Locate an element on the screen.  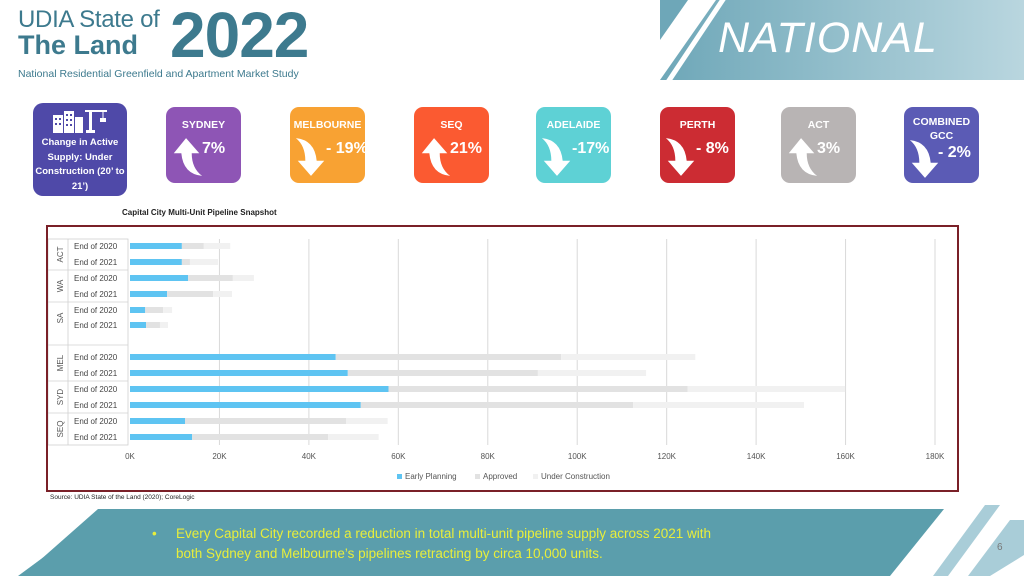
tile-value: 21% is located at coordinates (466, 148).